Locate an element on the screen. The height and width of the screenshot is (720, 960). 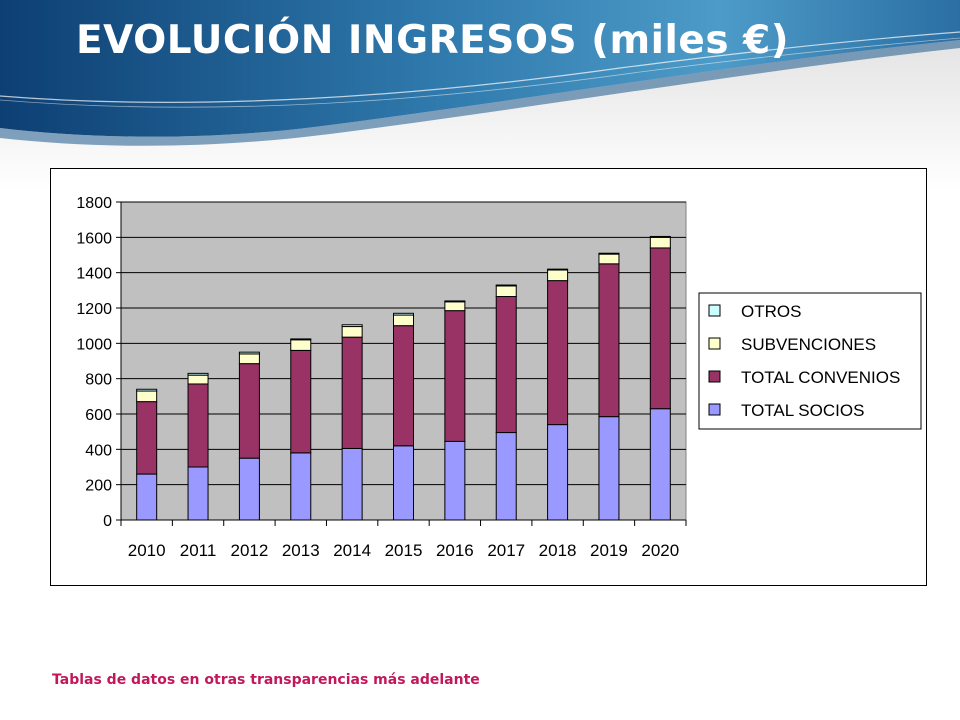
bar-otros-2017 is located at coordinates (506, 285).